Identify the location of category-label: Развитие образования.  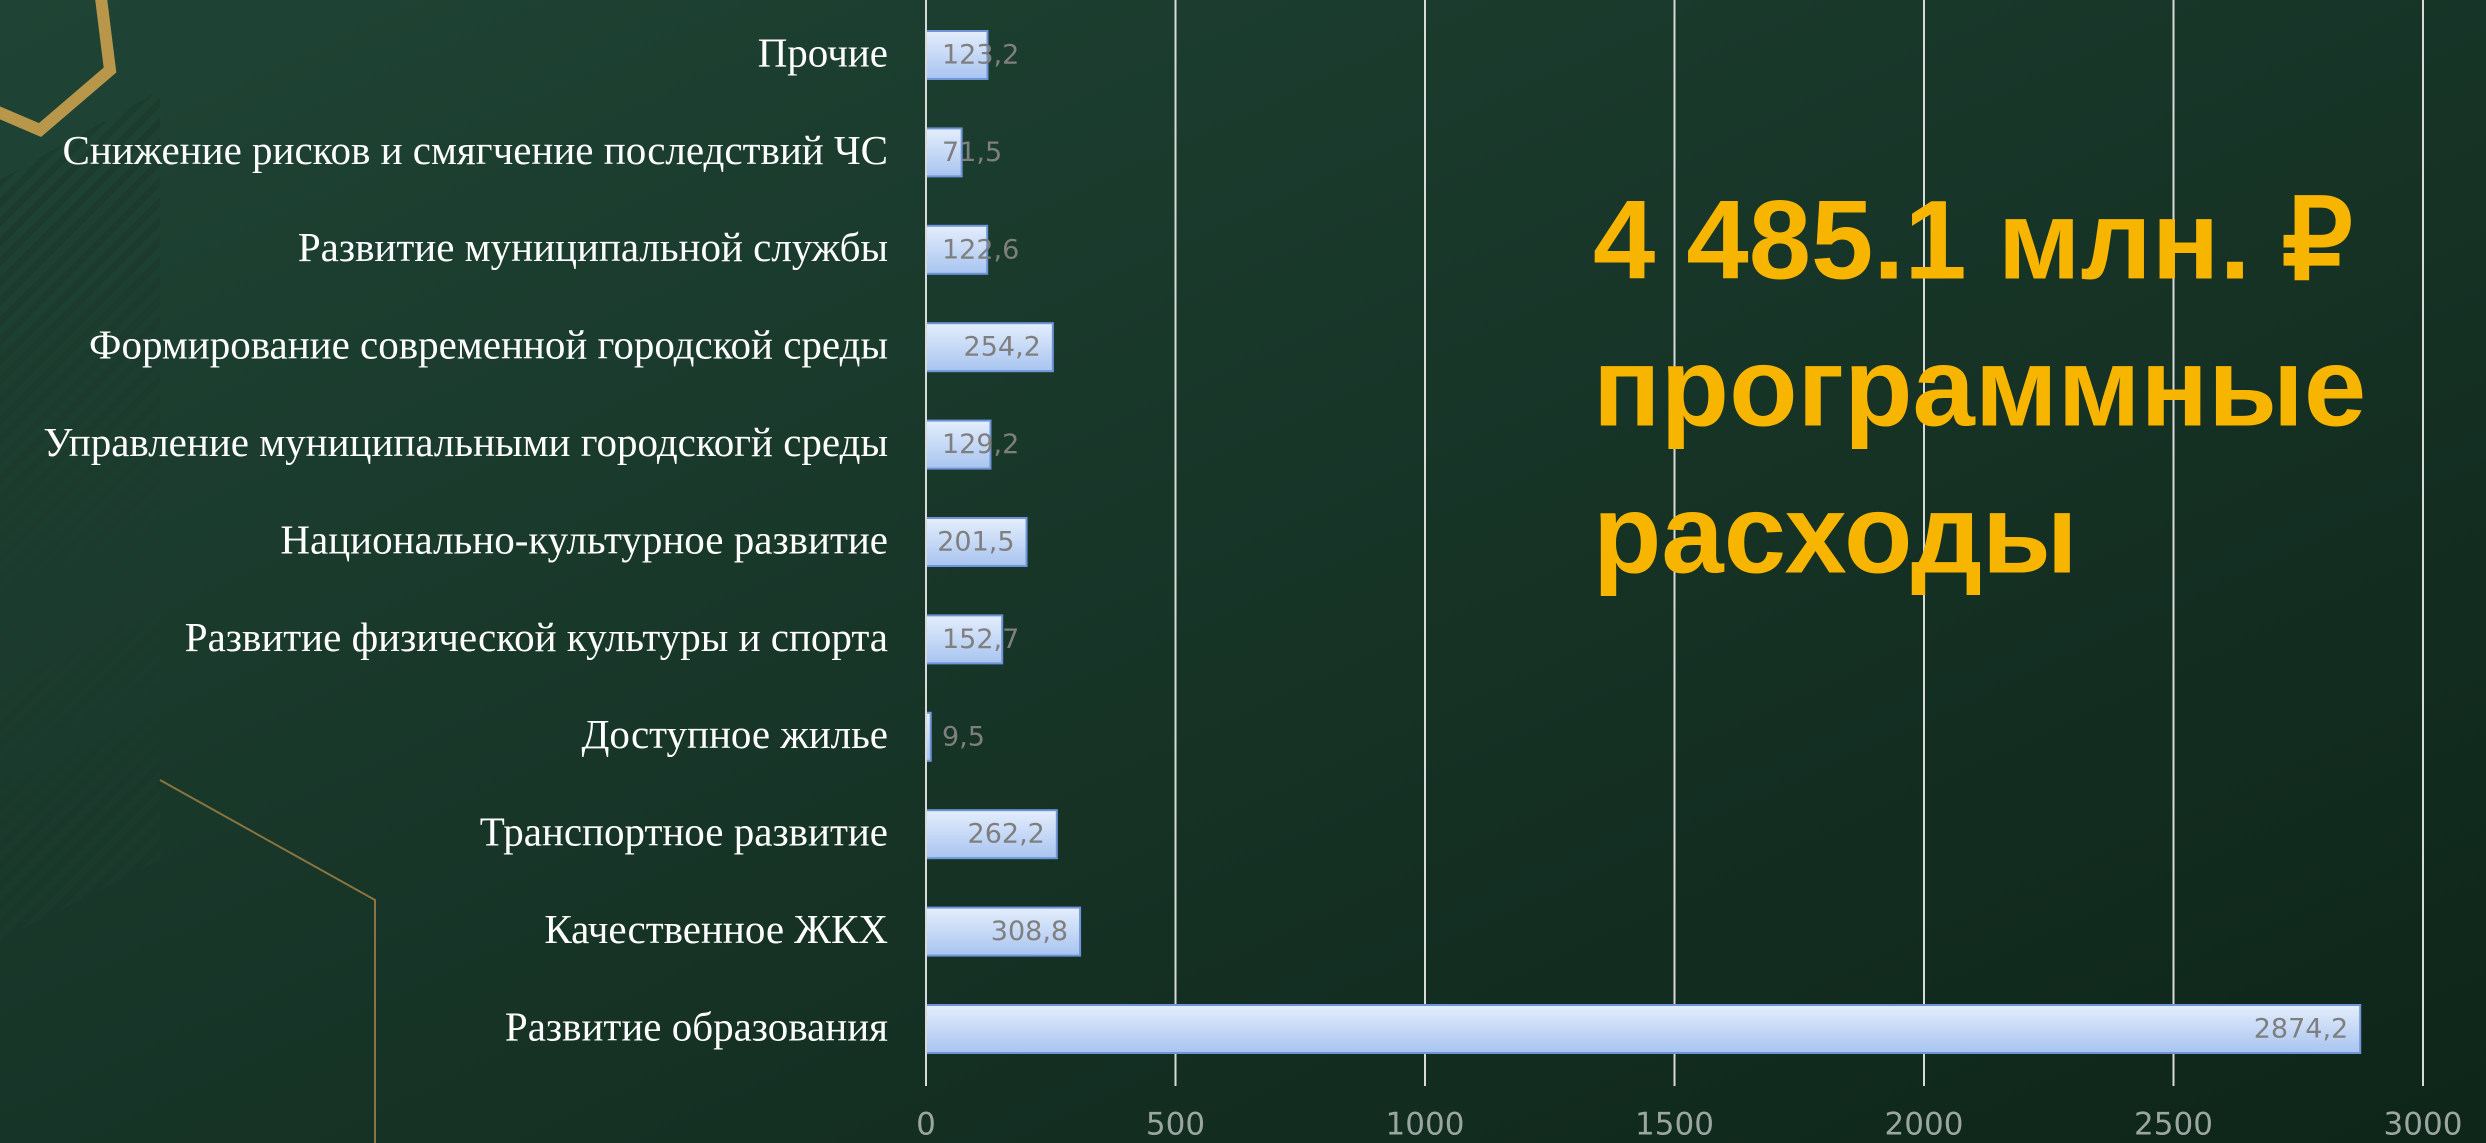
(696, 1026).